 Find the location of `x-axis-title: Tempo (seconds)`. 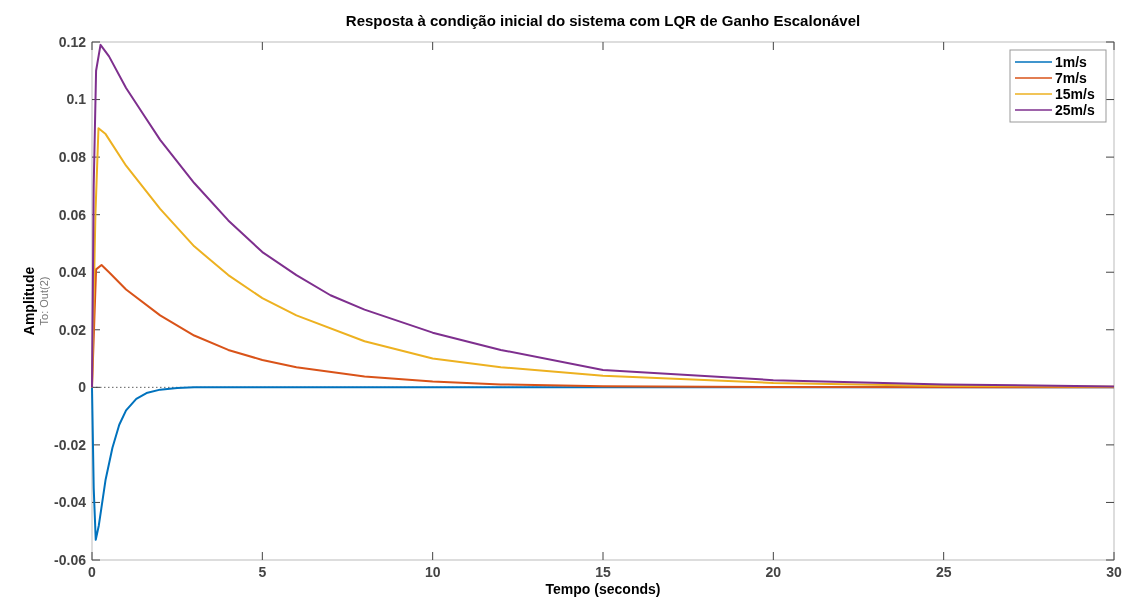

x-axis-title: Tempo (seconds) is located at coordinates (603, 589).